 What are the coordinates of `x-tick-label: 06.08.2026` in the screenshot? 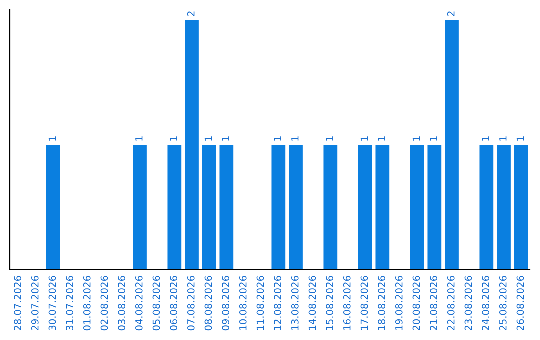 It's located at (174, 303).